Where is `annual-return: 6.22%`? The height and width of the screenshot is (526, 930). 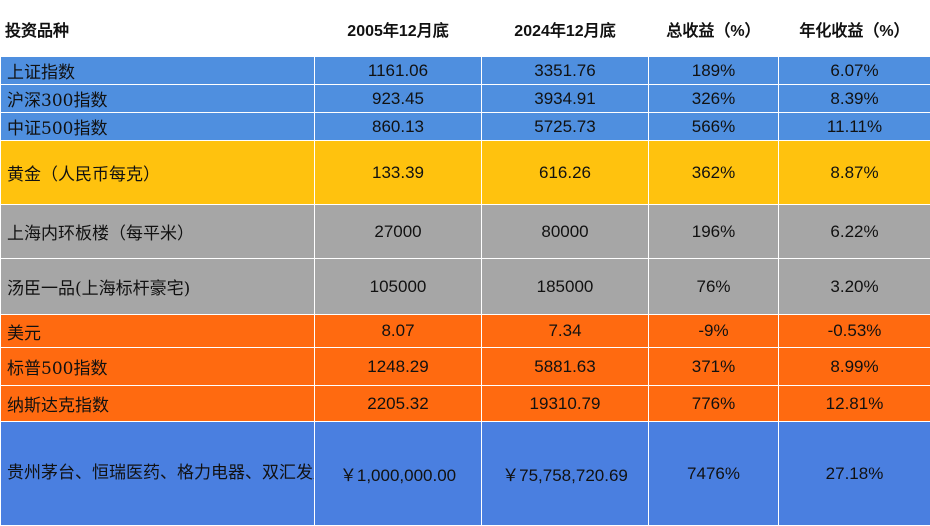
annual-return: 6.22% is located at coordinates (854, 232).